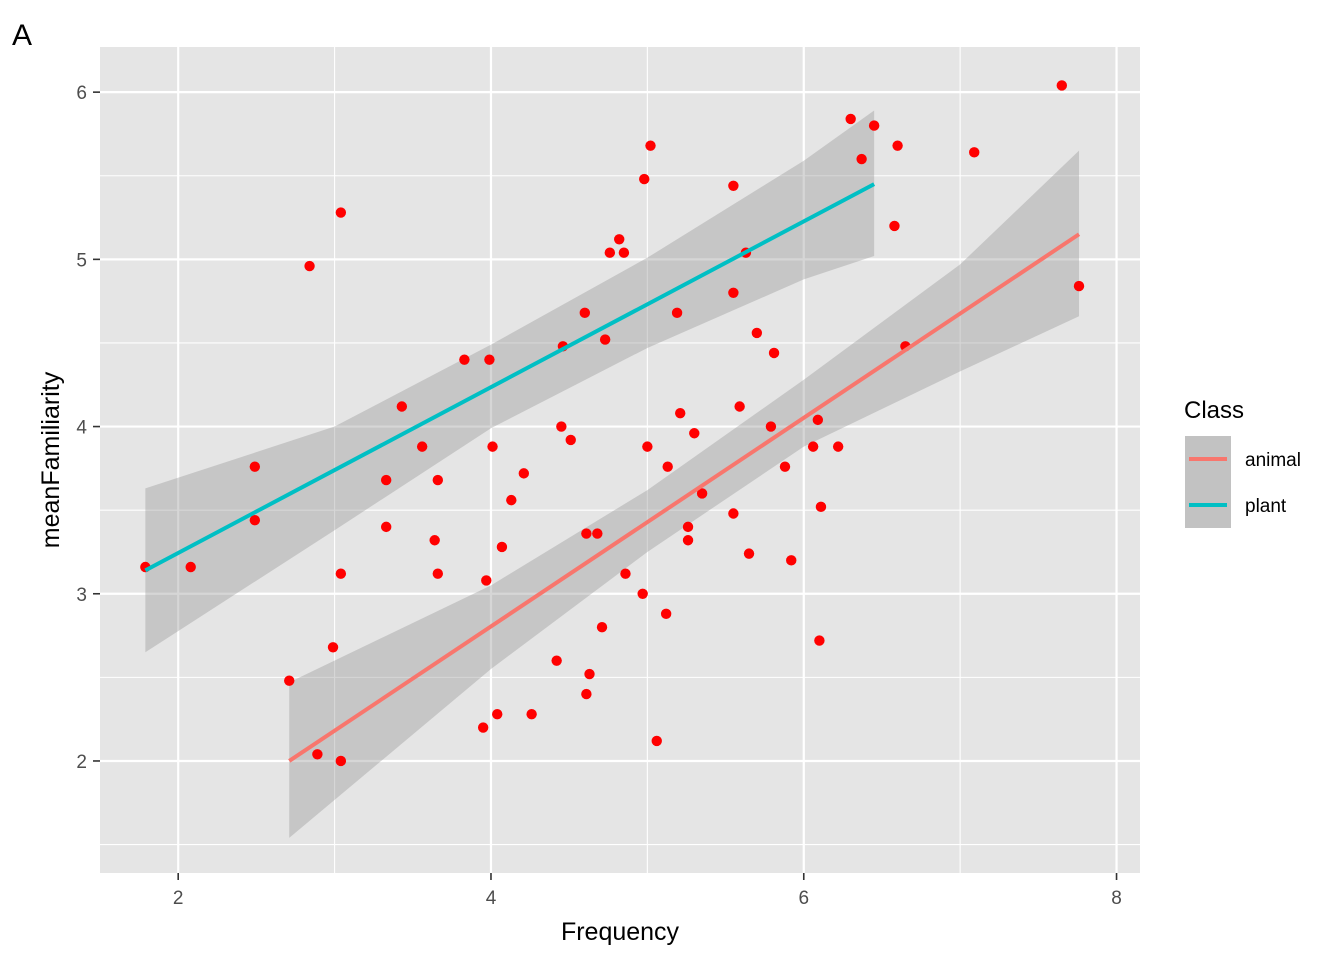 The height and width of the screenshot is (960, 1344). Describe the element at coordinates (620, 932) in the screenshot. I see `x-axis-title: Frequency` at that location.